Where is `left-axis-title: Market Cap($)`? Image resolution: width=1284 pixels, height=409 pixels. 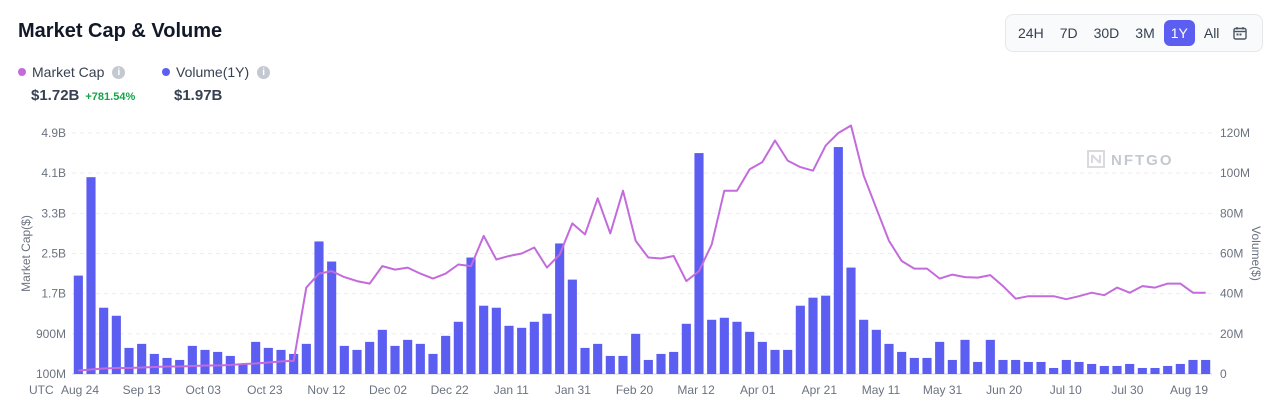 left-axis-title: Market Cap($) is located at coordinates (26, 253).